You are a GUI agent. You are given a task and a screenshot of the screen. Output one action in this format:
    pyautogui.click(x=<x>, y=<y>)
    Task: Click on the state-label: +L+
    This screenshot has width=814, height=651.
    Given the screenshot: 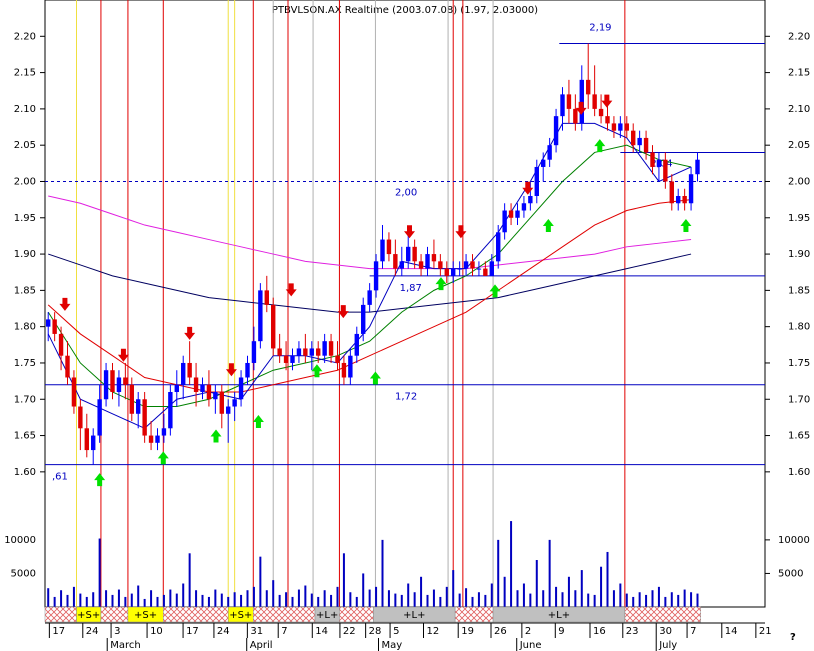 What is the action you would take?
    pyautogui.click(x=414, y=615)
    